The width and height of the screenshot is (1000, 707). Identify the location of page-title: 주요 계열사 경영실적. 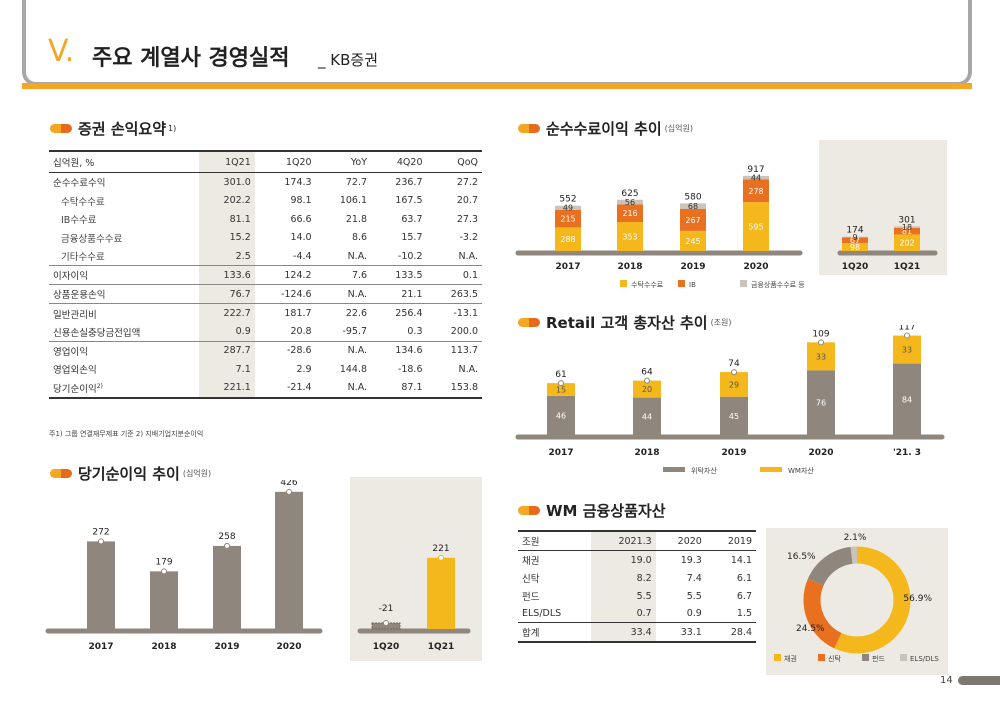
(191, 58).